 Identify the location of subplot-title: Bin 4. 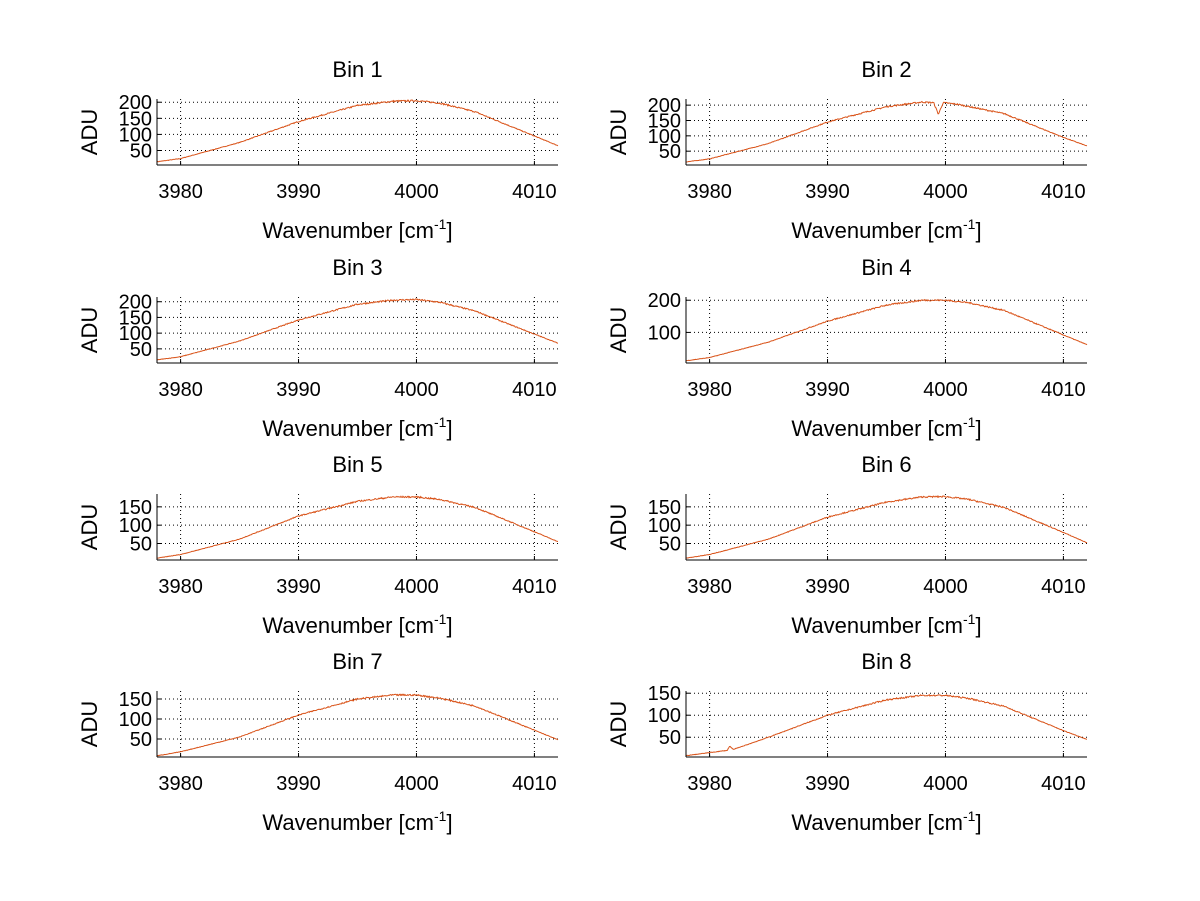
(886, 267).